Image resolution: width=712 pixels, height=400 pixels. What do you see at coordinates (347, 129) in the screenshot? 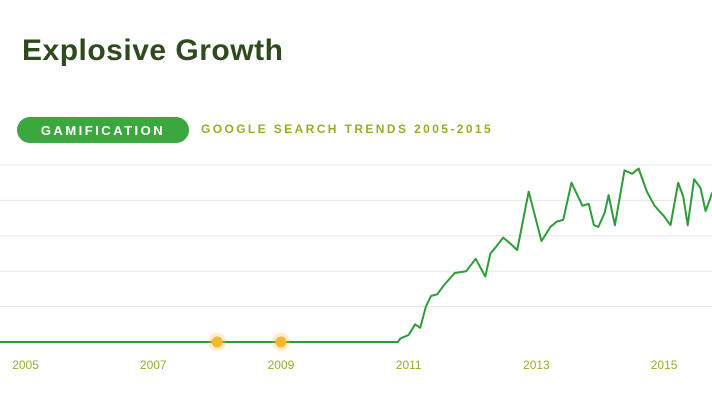
I see `chart-subtitle: GOOGLE SEARCH TRENDS 2005-2015` at bounding box center [347, 129].